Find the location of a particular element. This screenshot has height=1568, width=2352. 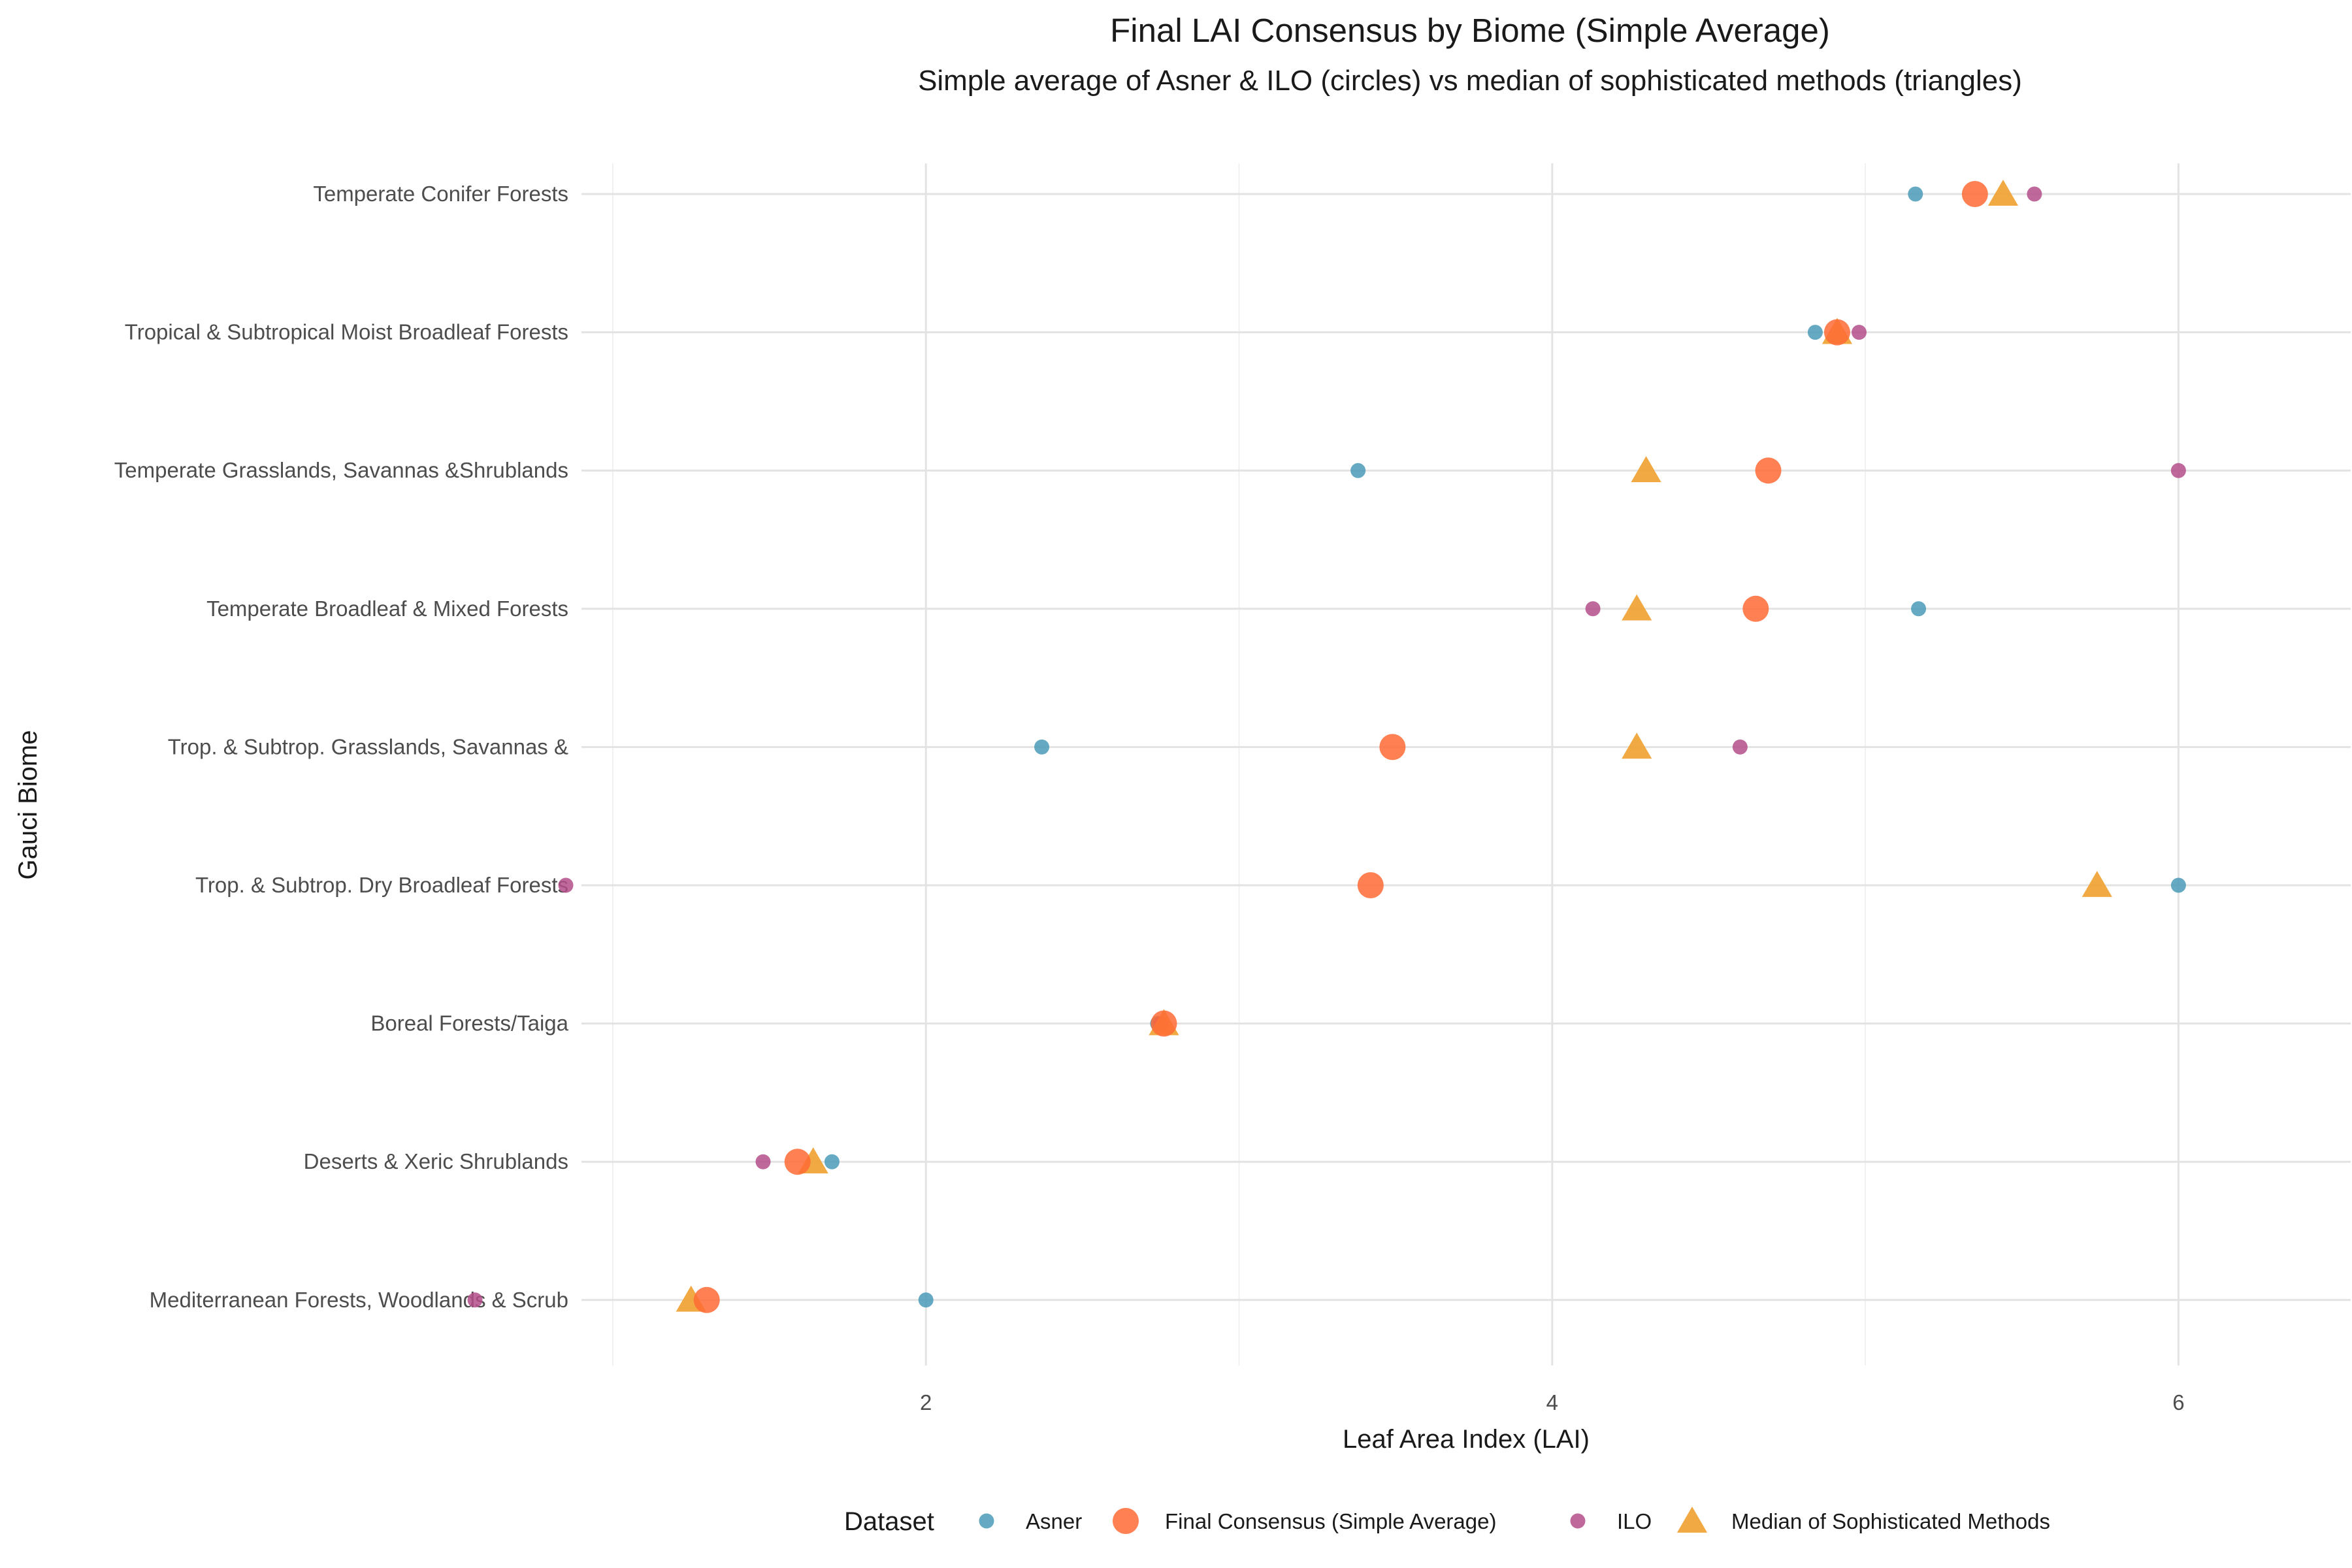

legend-item-median-of-sophisticated-methods: Median of Sophisticated Methods is located at coordinates (1863, 1519).